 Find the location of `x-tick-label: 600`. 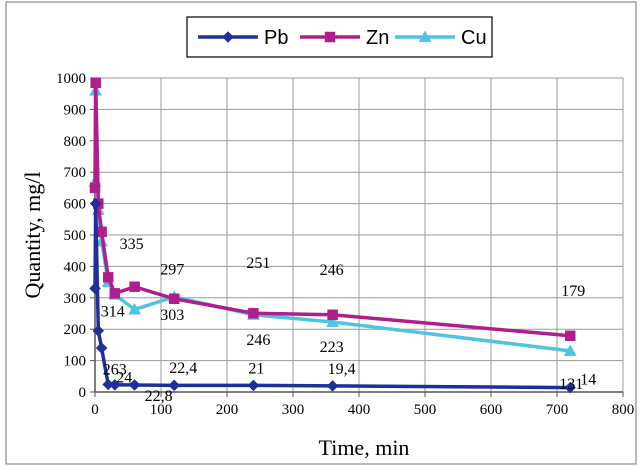

x-tick-label: 600 is located at coordinates (491, 410).